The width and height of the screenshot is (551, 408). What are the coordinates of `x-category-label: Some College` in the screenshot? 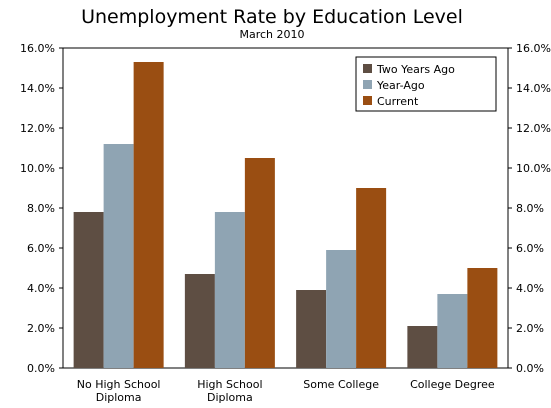 It's located at (341, 384).